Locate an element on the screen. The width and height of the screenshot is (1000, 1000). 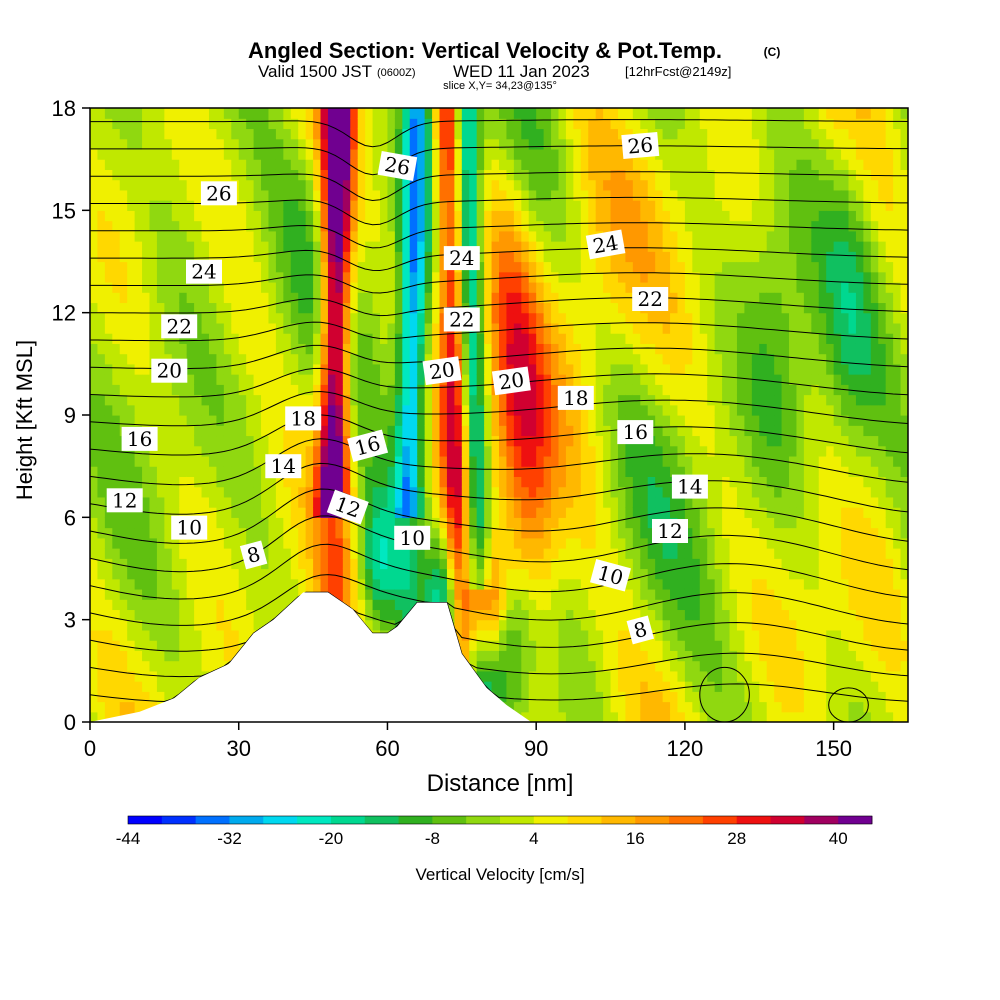
contour-label-text: 24 is located at coordinates (461, 258).